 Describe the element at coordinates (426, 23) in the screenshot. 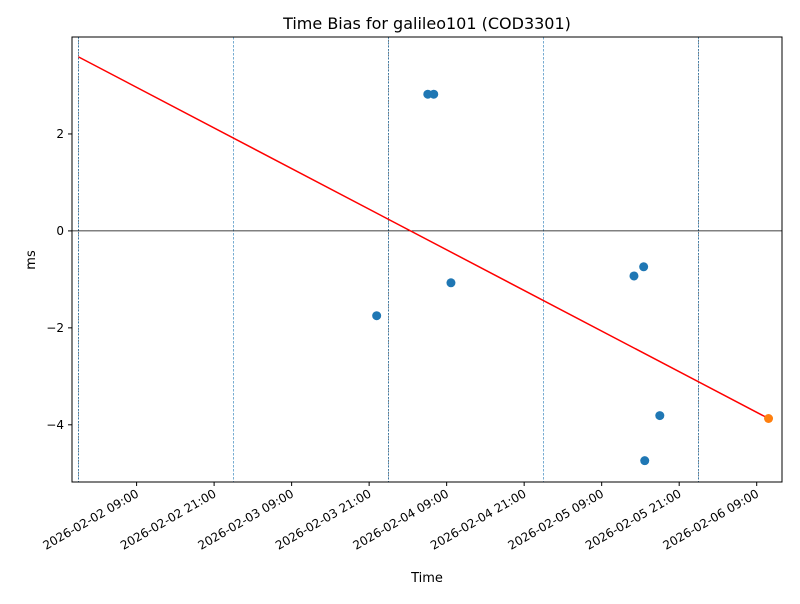

I see `chart-title: Time Bias for galileo101 (COD3301)` at that location.